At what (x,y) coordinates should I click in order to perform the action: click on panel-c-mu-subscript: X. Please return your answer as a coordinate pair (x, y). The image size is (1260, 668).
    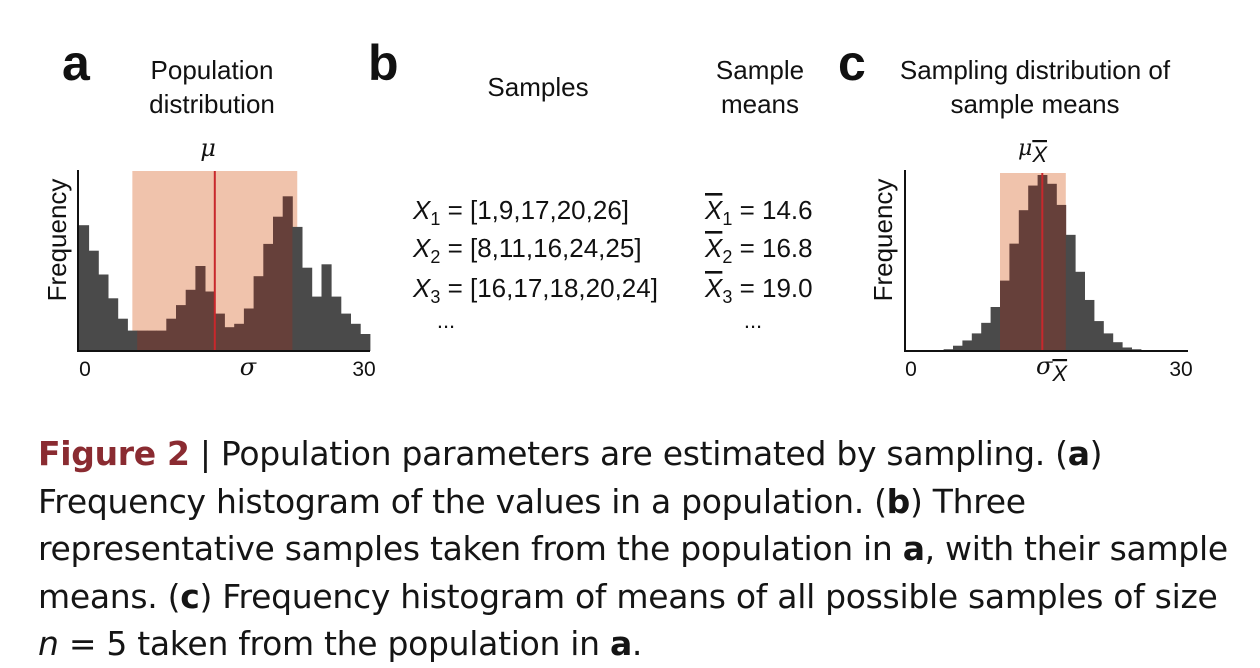
    Looking at the image, I should click on (1039, 154).